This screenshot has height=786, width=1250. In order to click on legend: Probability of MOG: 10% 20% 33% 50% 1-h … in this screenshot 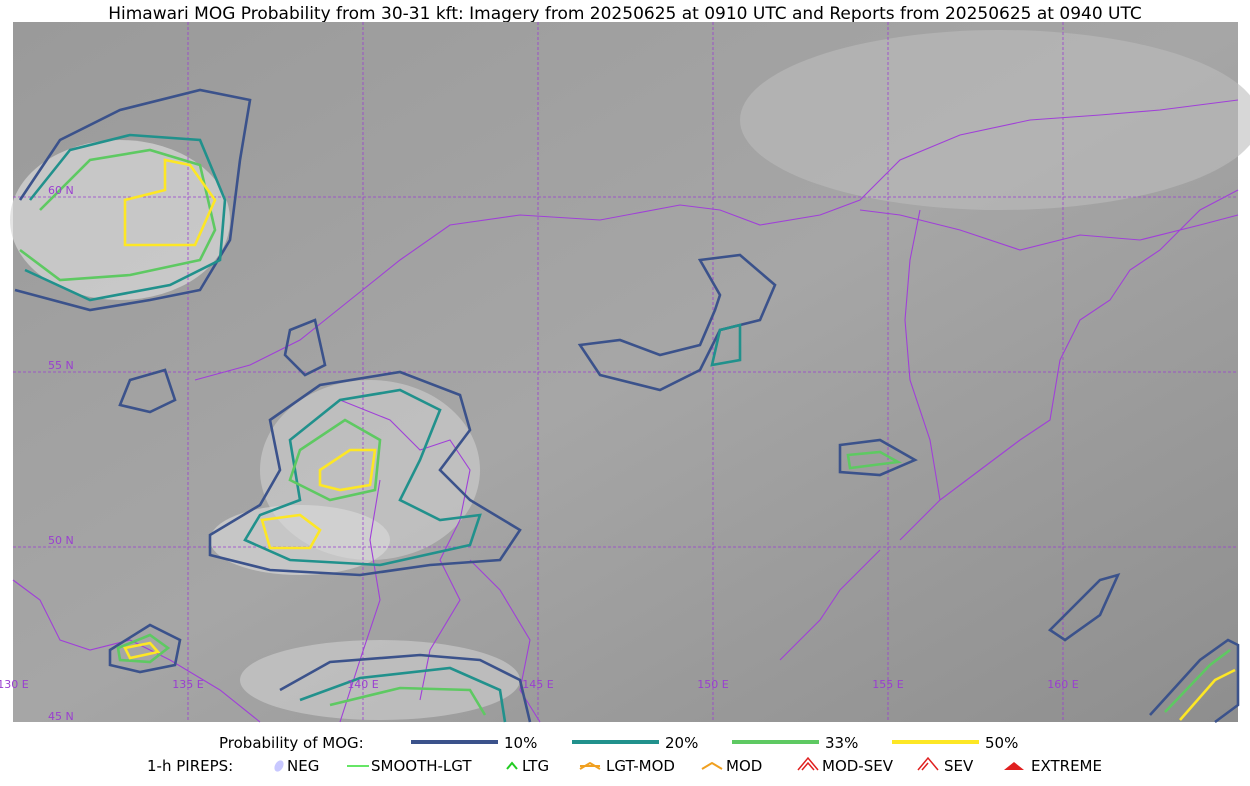, I will do `click(624, 754)`.